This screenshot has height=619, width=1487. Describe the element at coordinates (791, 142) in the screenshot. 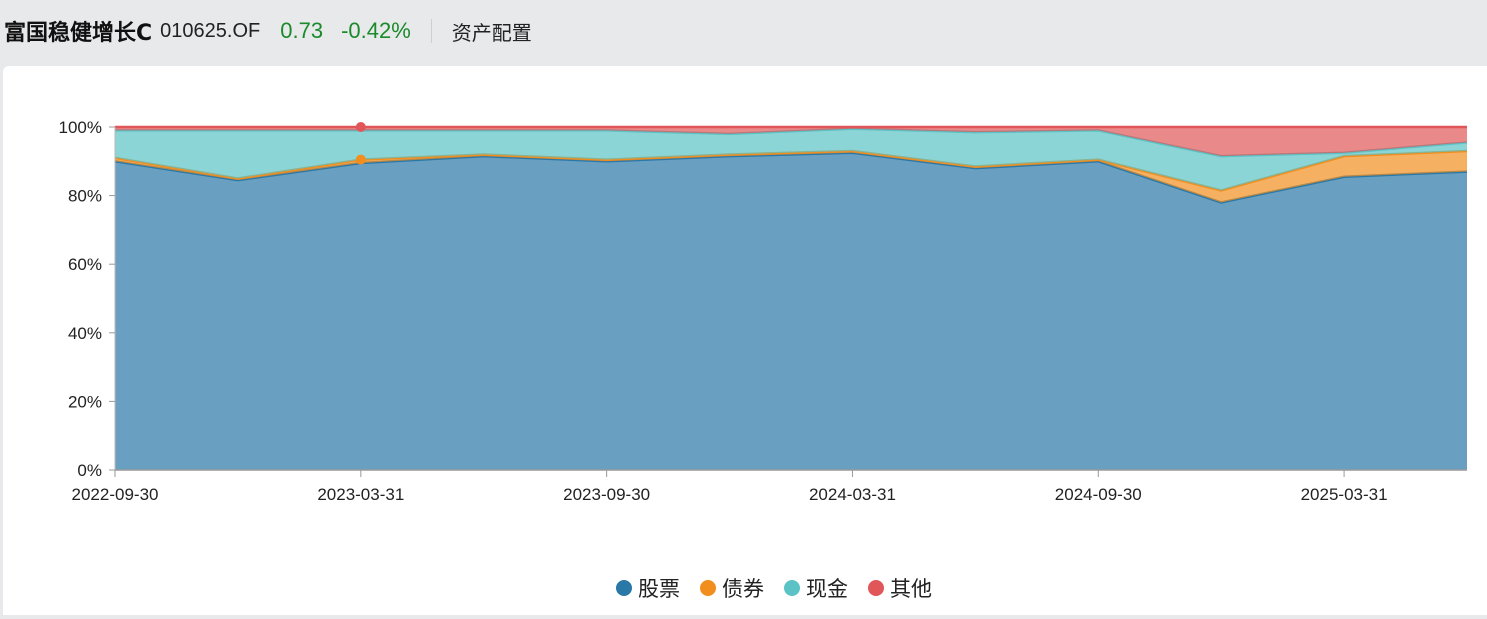

I see `area-other` at that location.